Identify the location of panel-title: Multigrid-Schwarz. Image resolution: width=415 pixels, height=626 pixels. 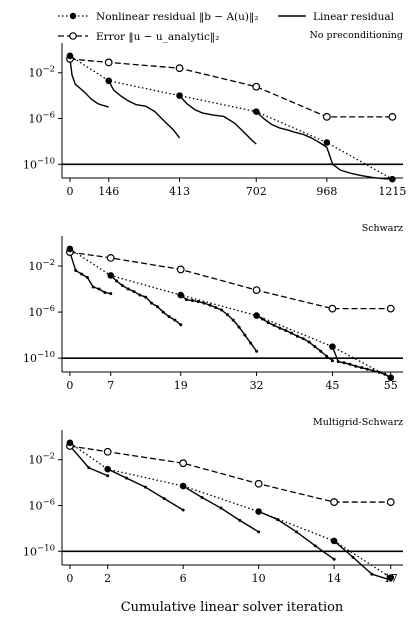
(358, 422).